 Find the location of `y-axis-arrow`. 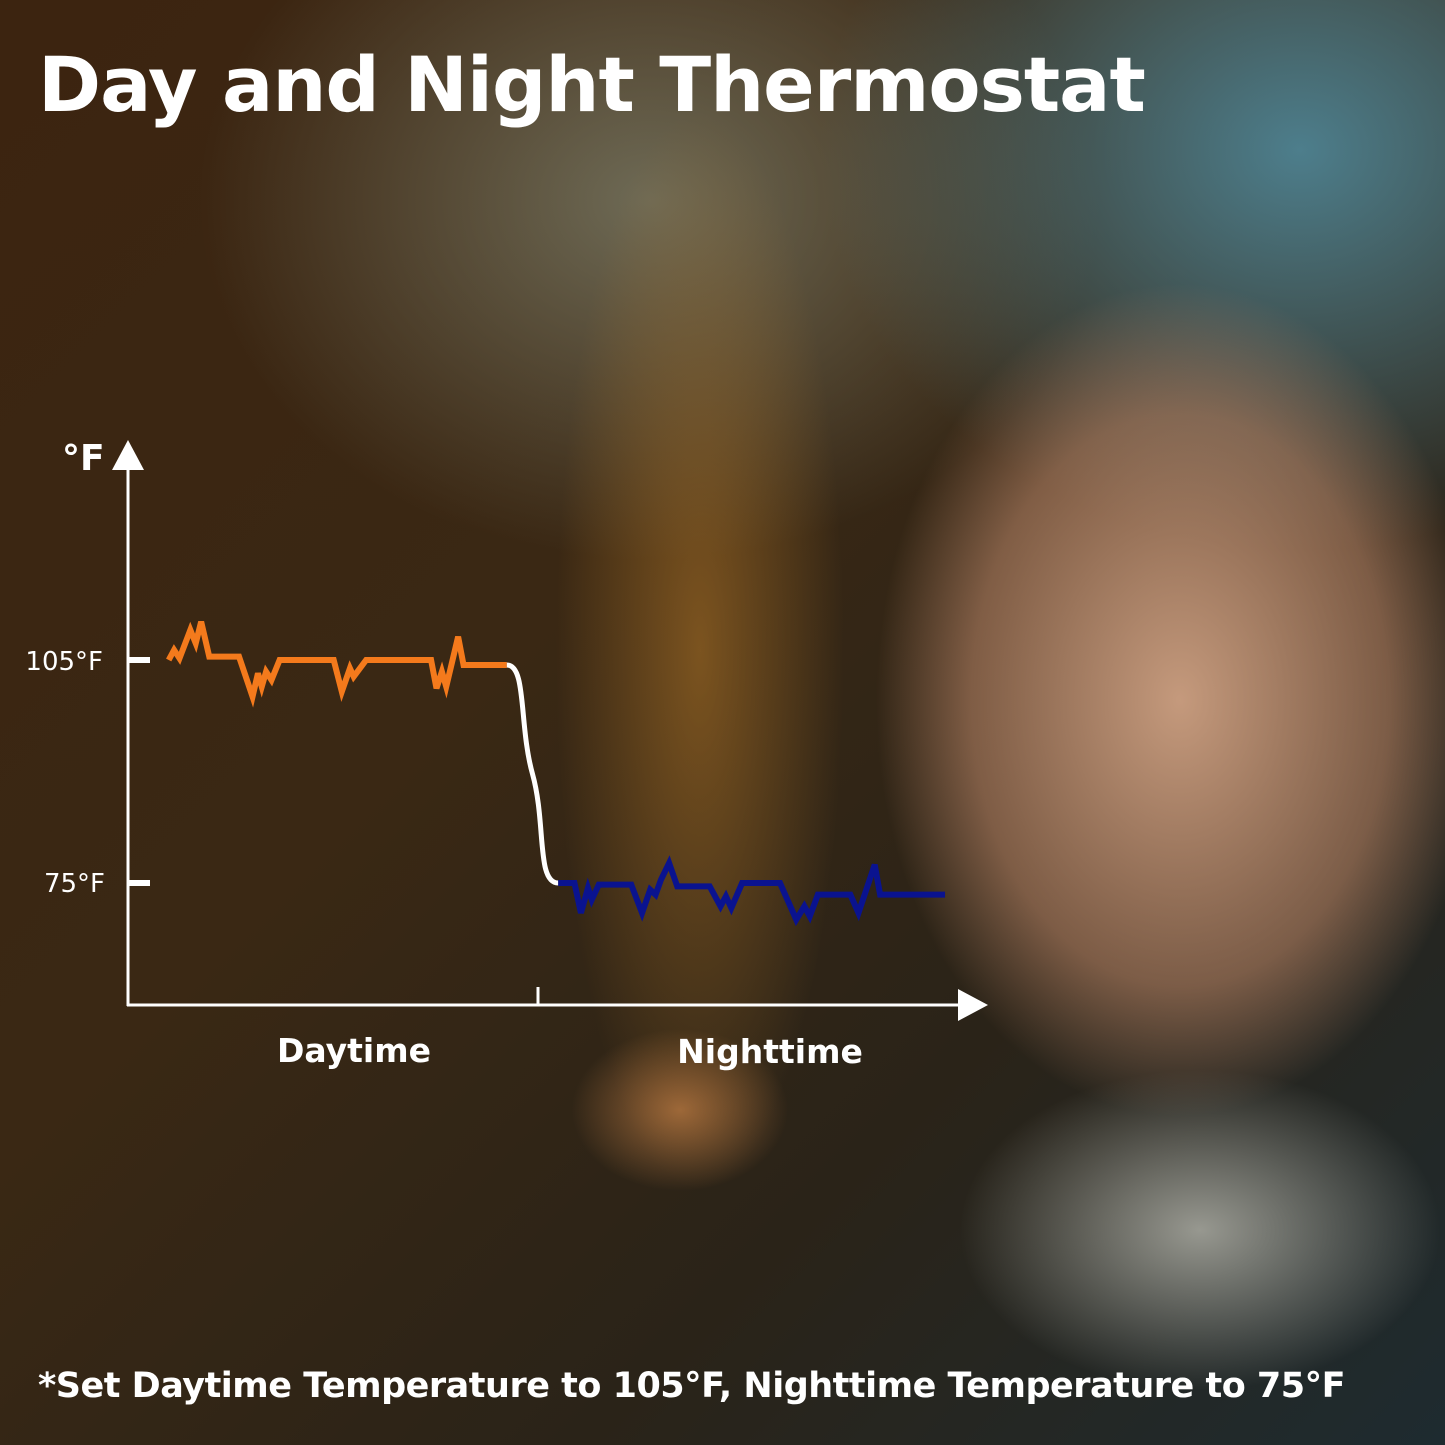

y-axis-arrow is located at coordinates (128, 455).